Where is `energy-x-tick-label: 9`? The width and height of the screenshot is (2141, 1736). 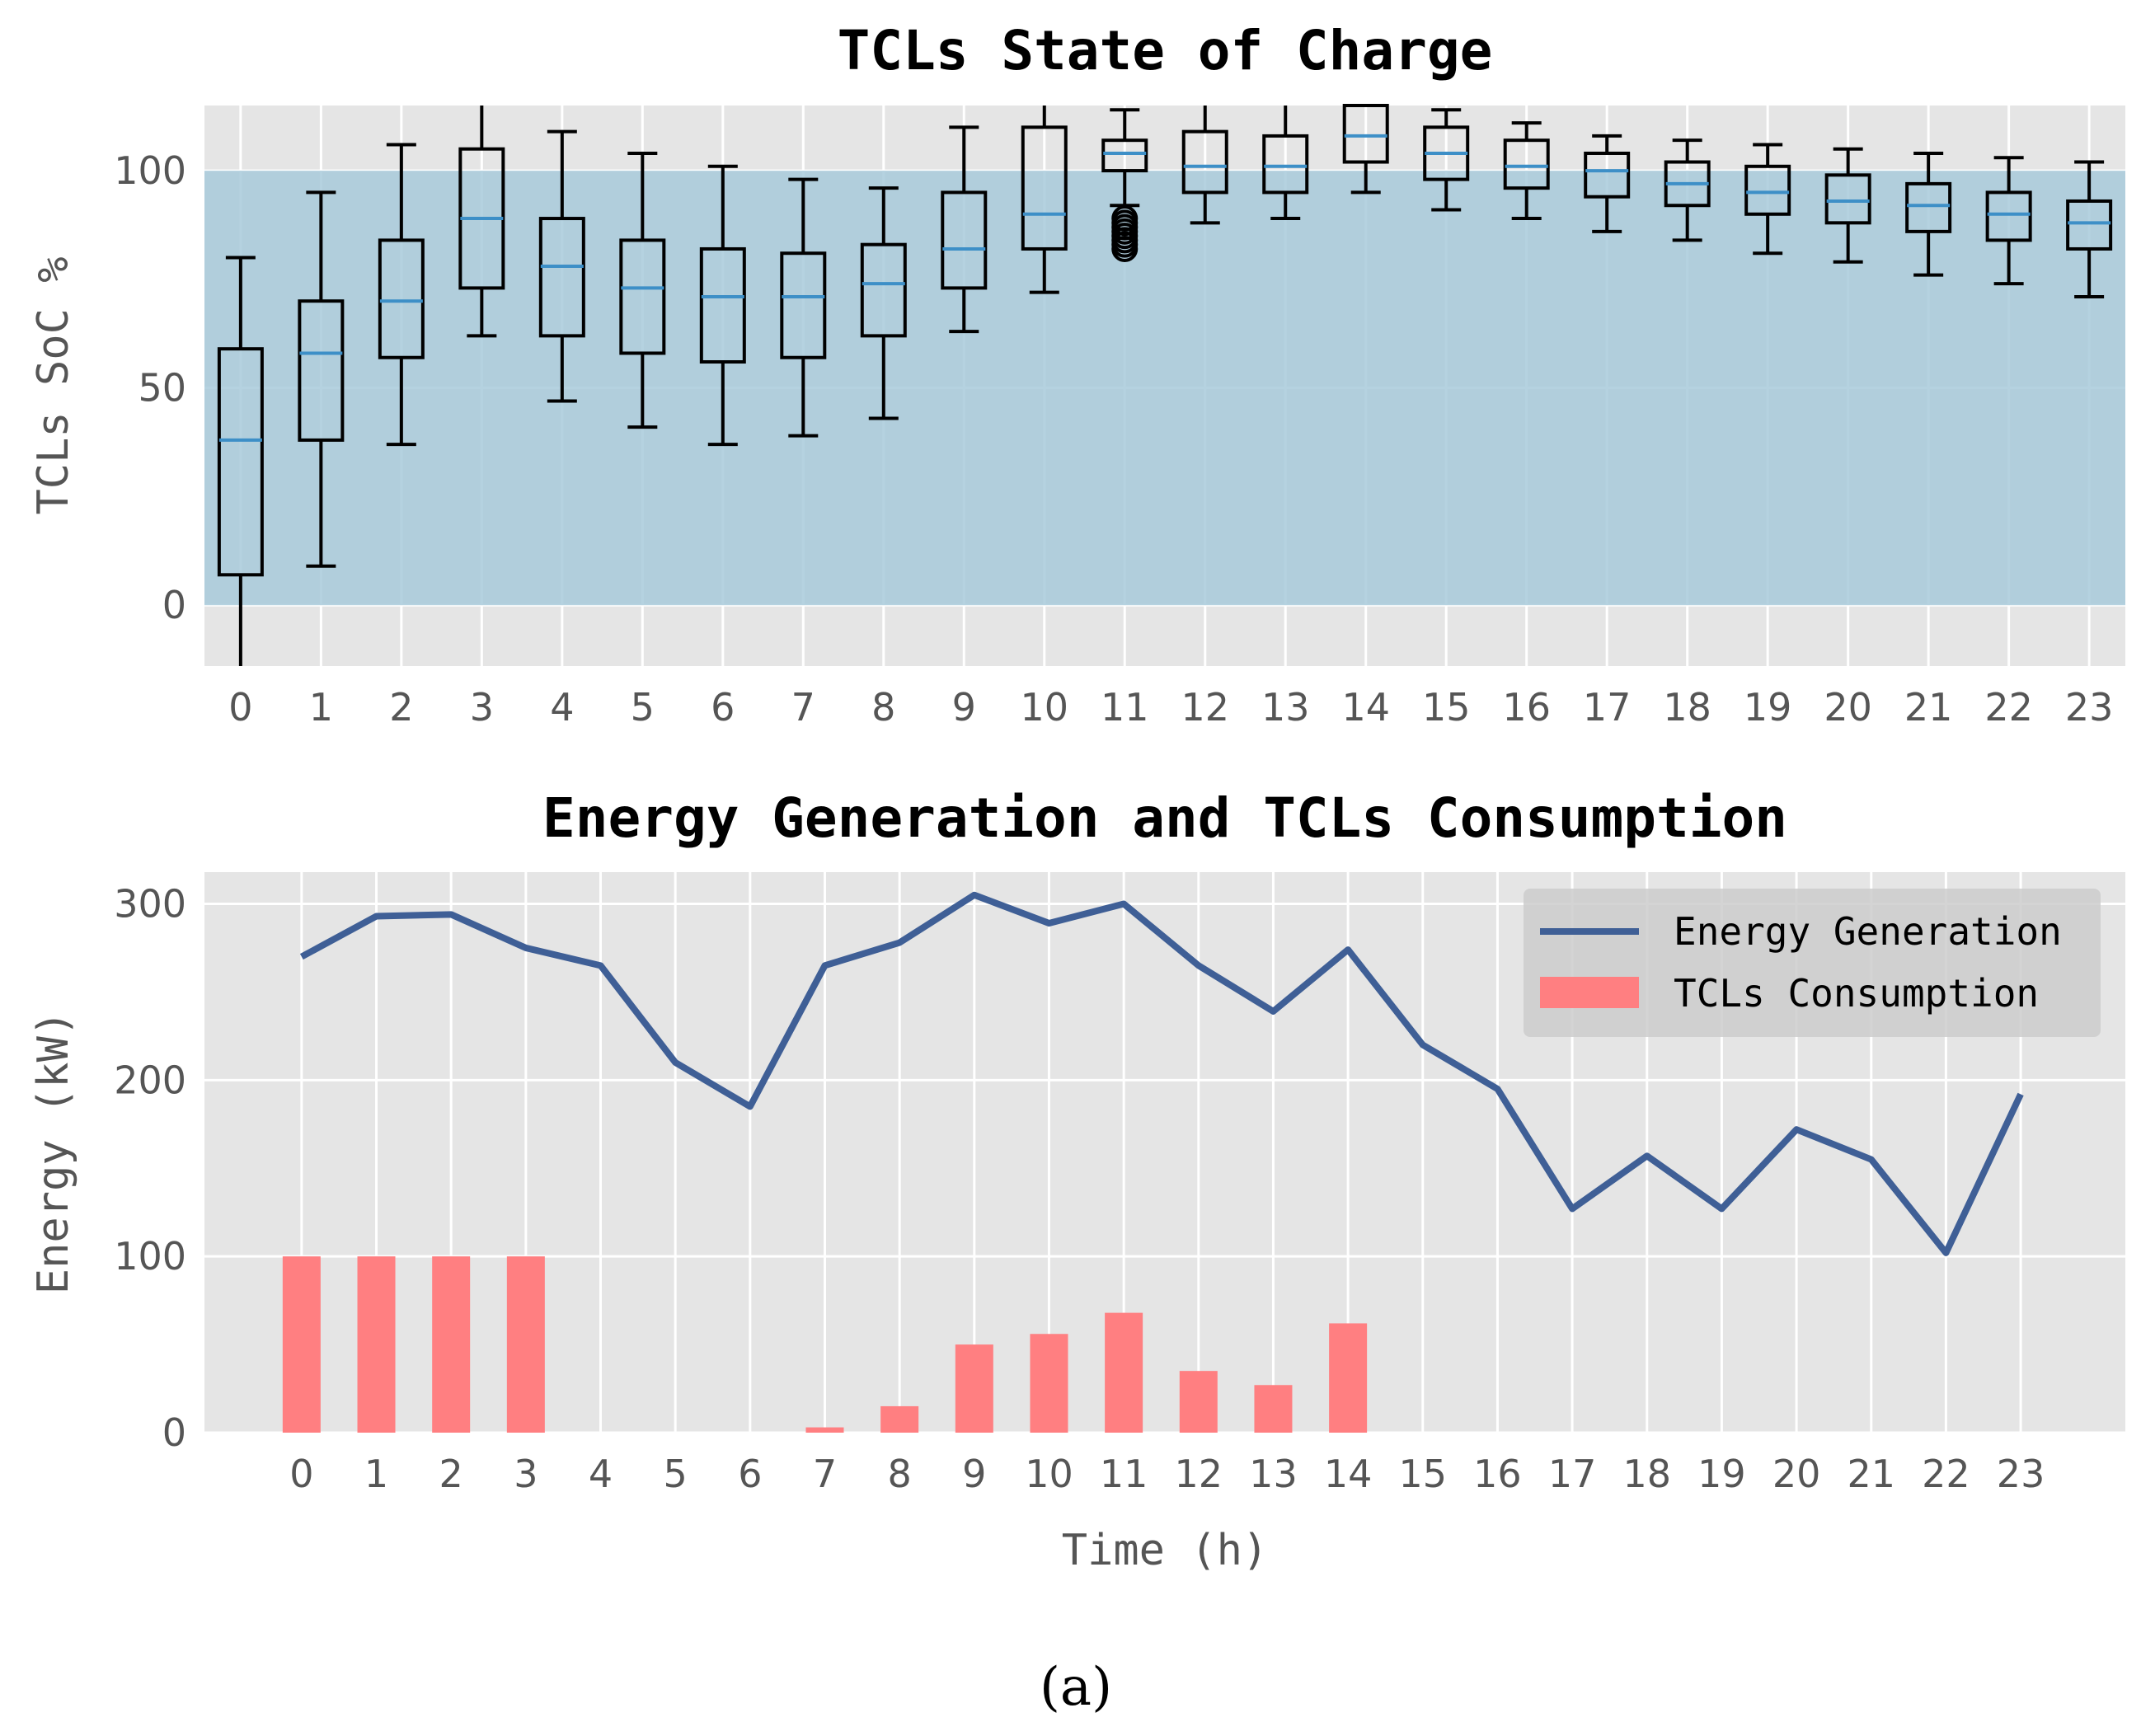 energy-x-tick-label: 9 is located at coordinates (974, 1474).